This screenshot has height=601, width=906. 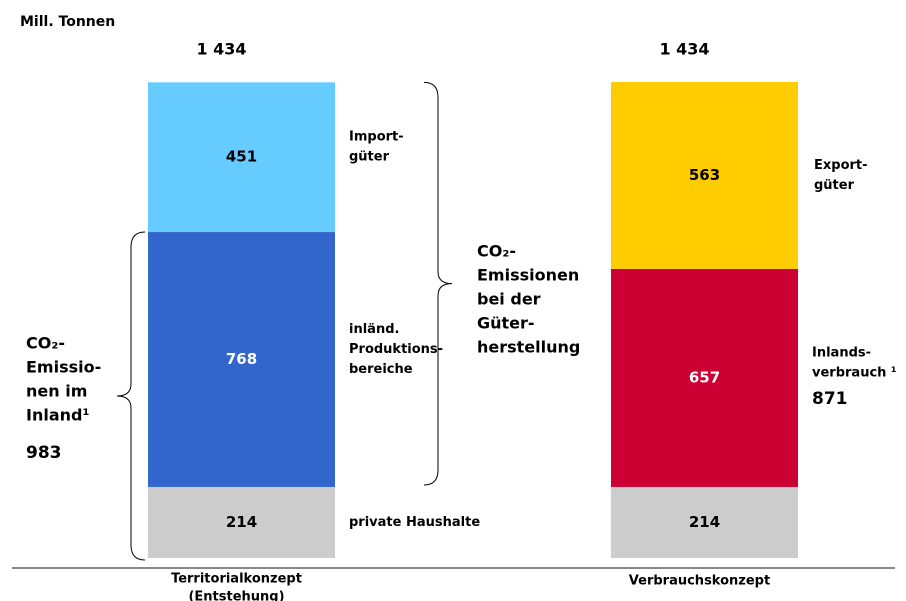 I want to click on value-label: 657, so click(x=704, y=377).